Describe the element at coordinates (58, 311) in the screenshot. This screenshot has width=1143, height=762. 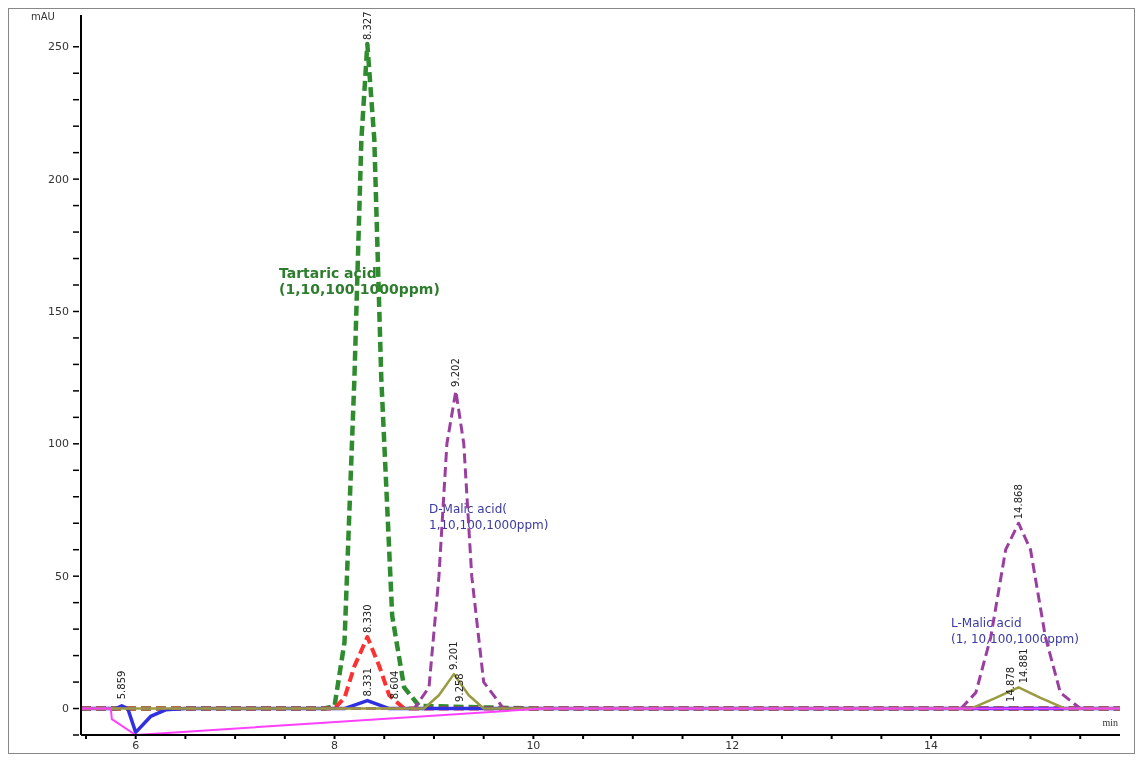
I see `y-tick-label: 150` at that location.